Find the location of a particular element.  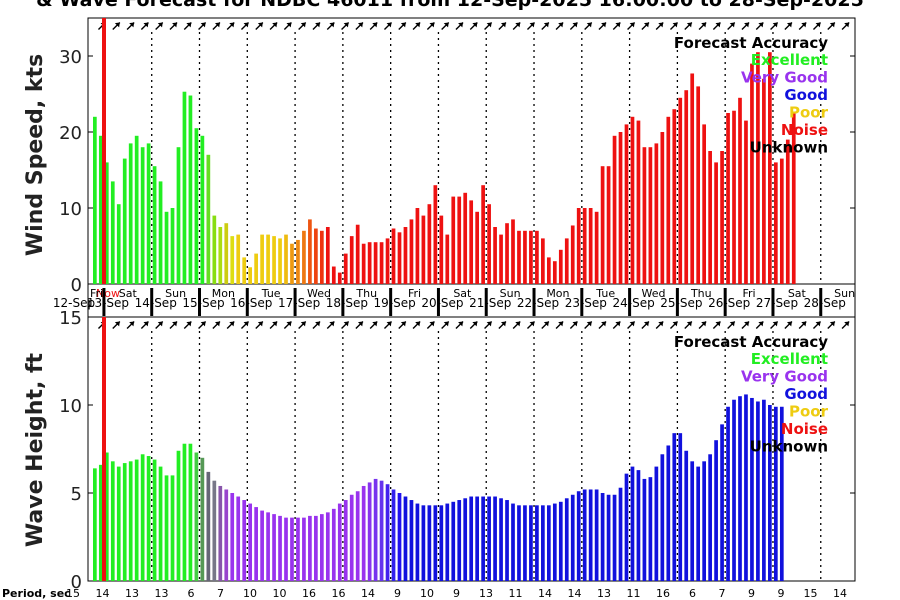

period-value: 15 is located at coordinates (811, 593).